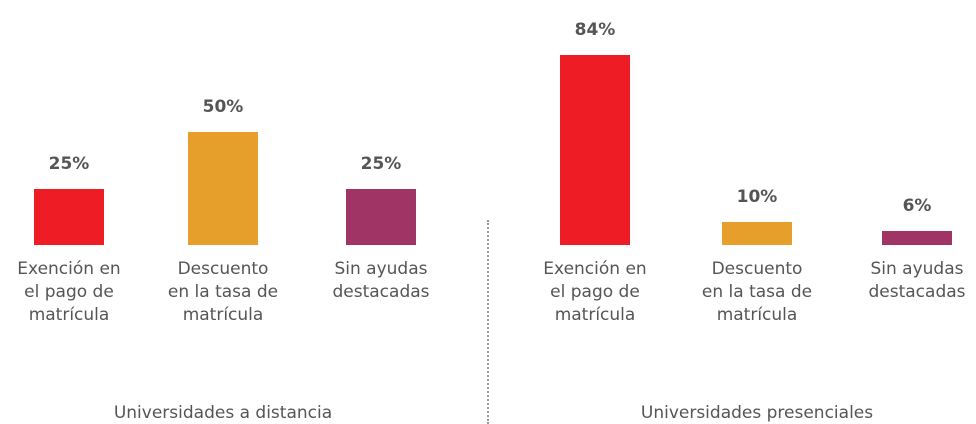 The height and width of the screenshot is (424, 976). Describe the element at coordinates (595, 30) in the screenshot. I see `value-label: 84%` at that location.